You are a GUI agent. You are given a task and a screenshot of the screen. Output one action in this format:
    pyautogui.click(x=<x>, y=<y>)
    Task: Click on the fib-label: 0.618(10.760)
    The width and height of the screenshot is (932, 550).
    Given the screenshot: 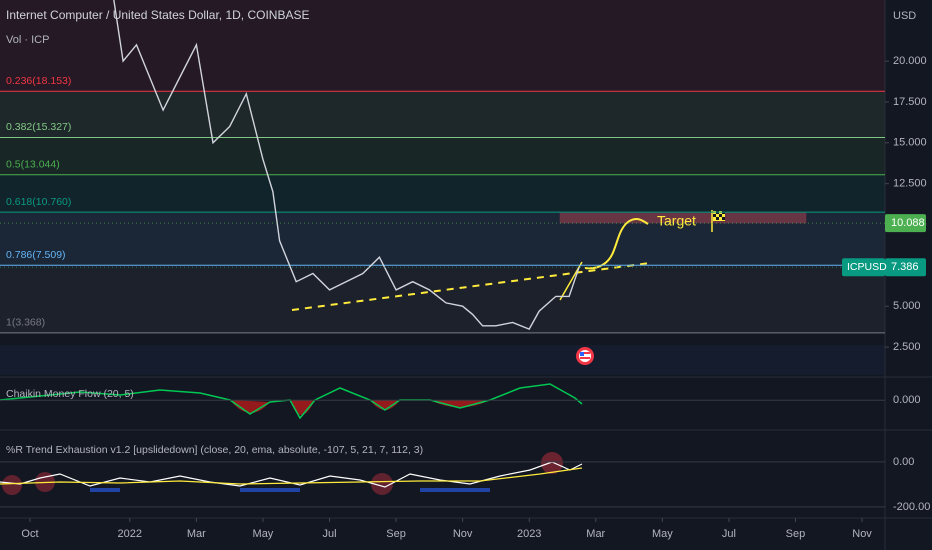 What is the action you would take?
    pyautogui.click(x=38, y=202)
    